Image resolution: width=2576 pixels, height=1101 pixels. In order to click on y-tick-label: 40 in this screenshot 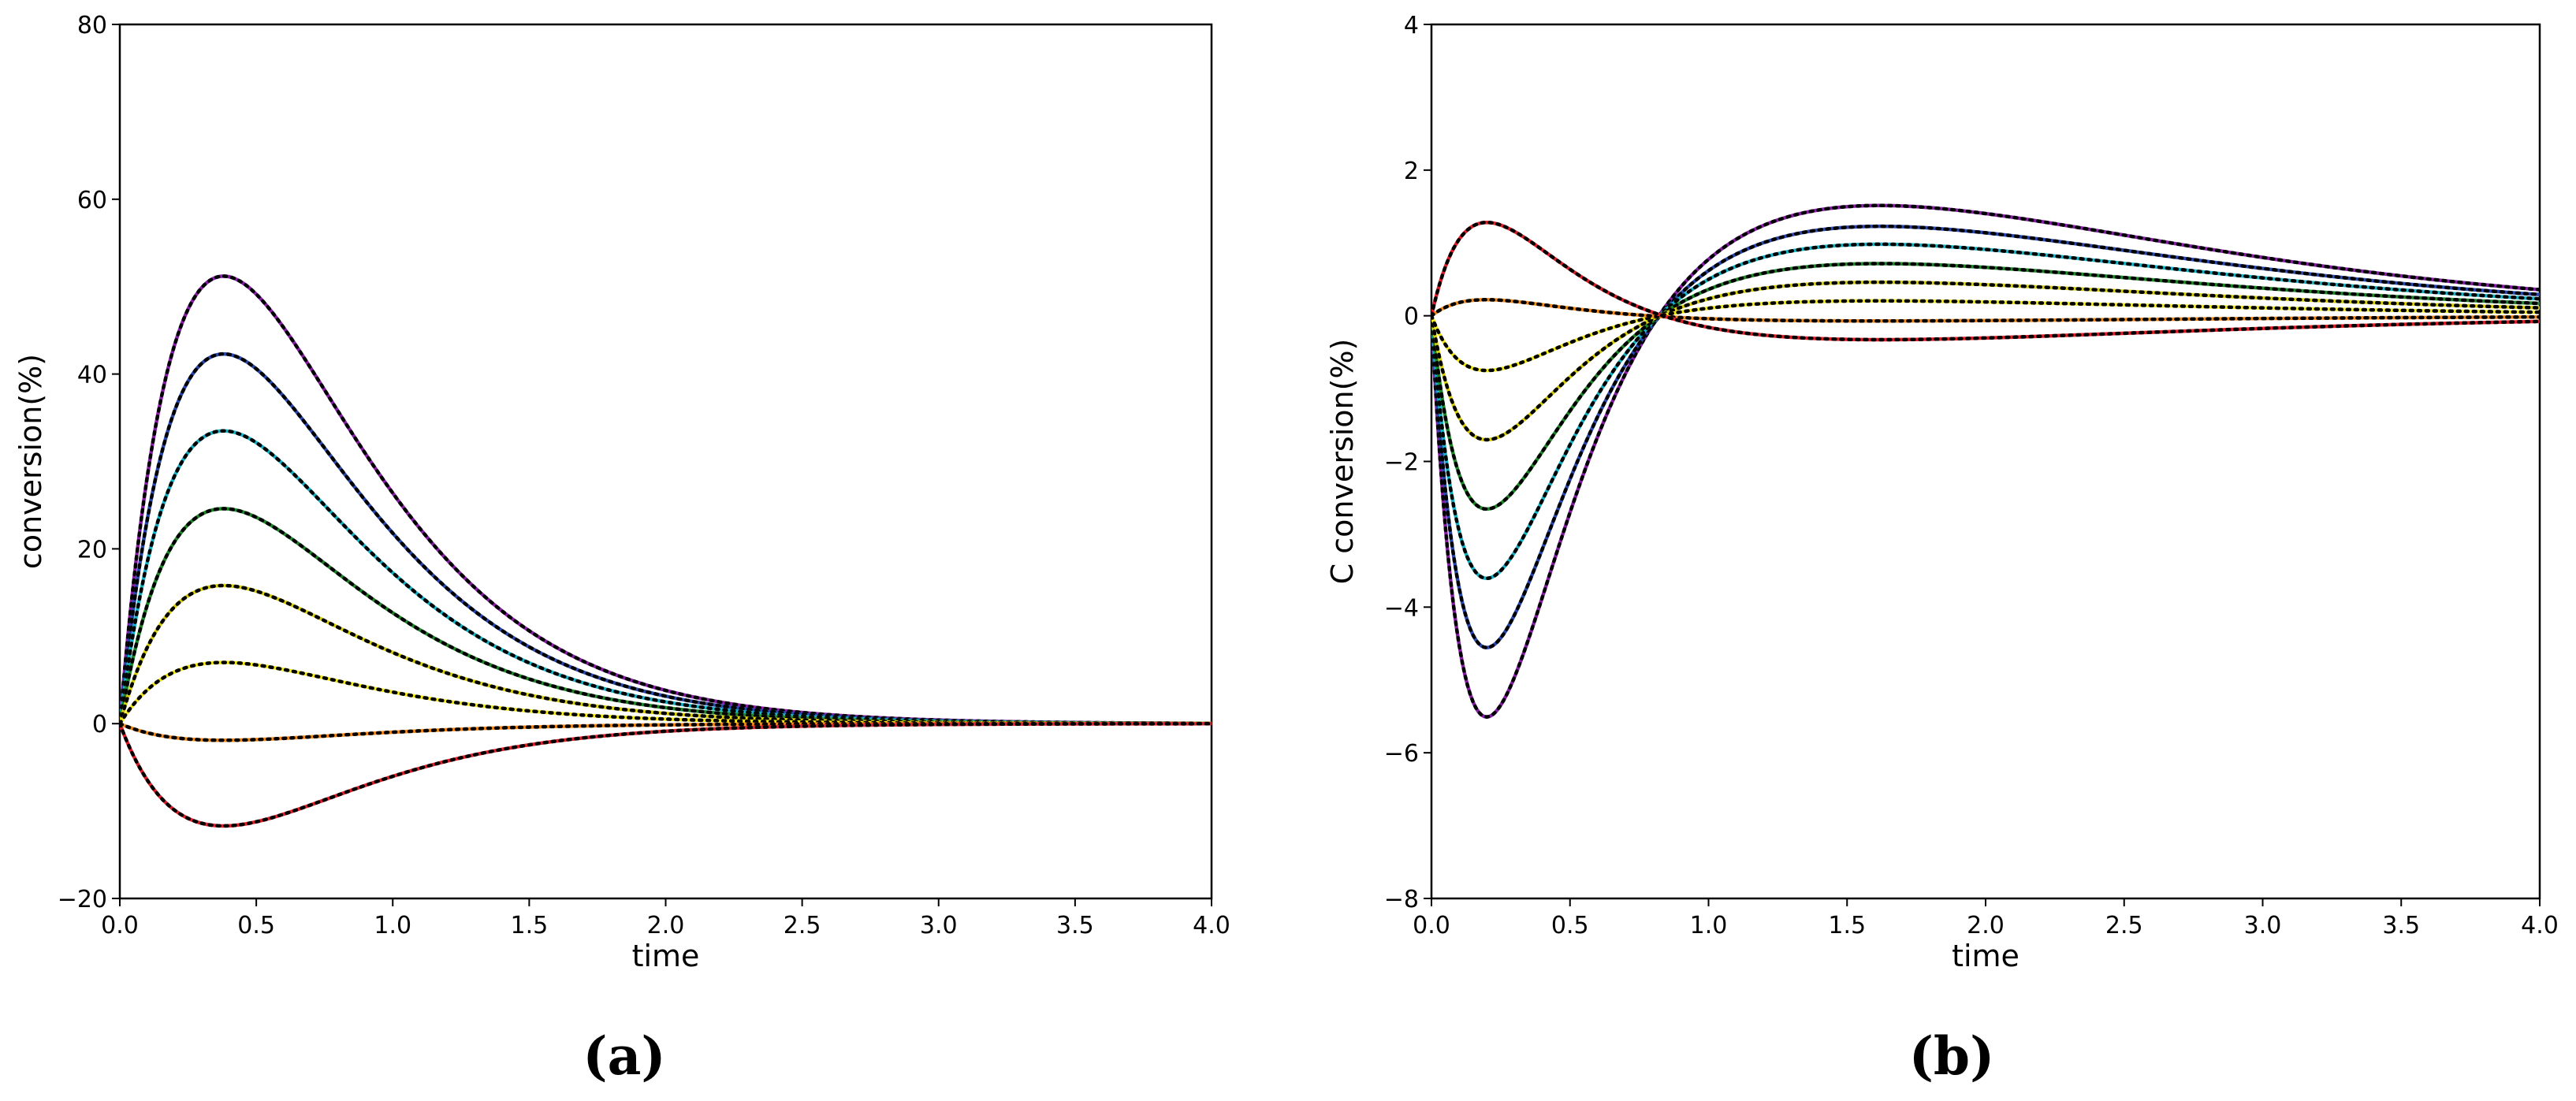, I will do `click(92, 375)`.